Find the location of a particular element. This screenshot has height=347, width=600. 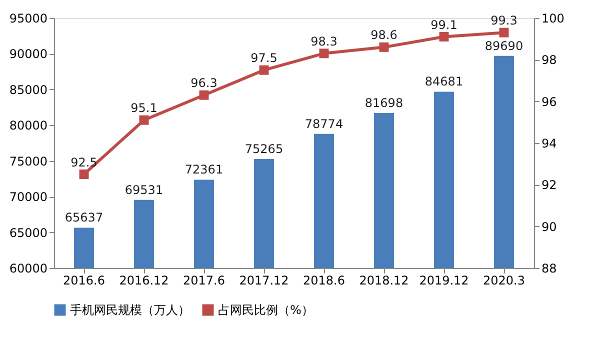

y2-tick-label: 98 is located at coordinates (549, 60).